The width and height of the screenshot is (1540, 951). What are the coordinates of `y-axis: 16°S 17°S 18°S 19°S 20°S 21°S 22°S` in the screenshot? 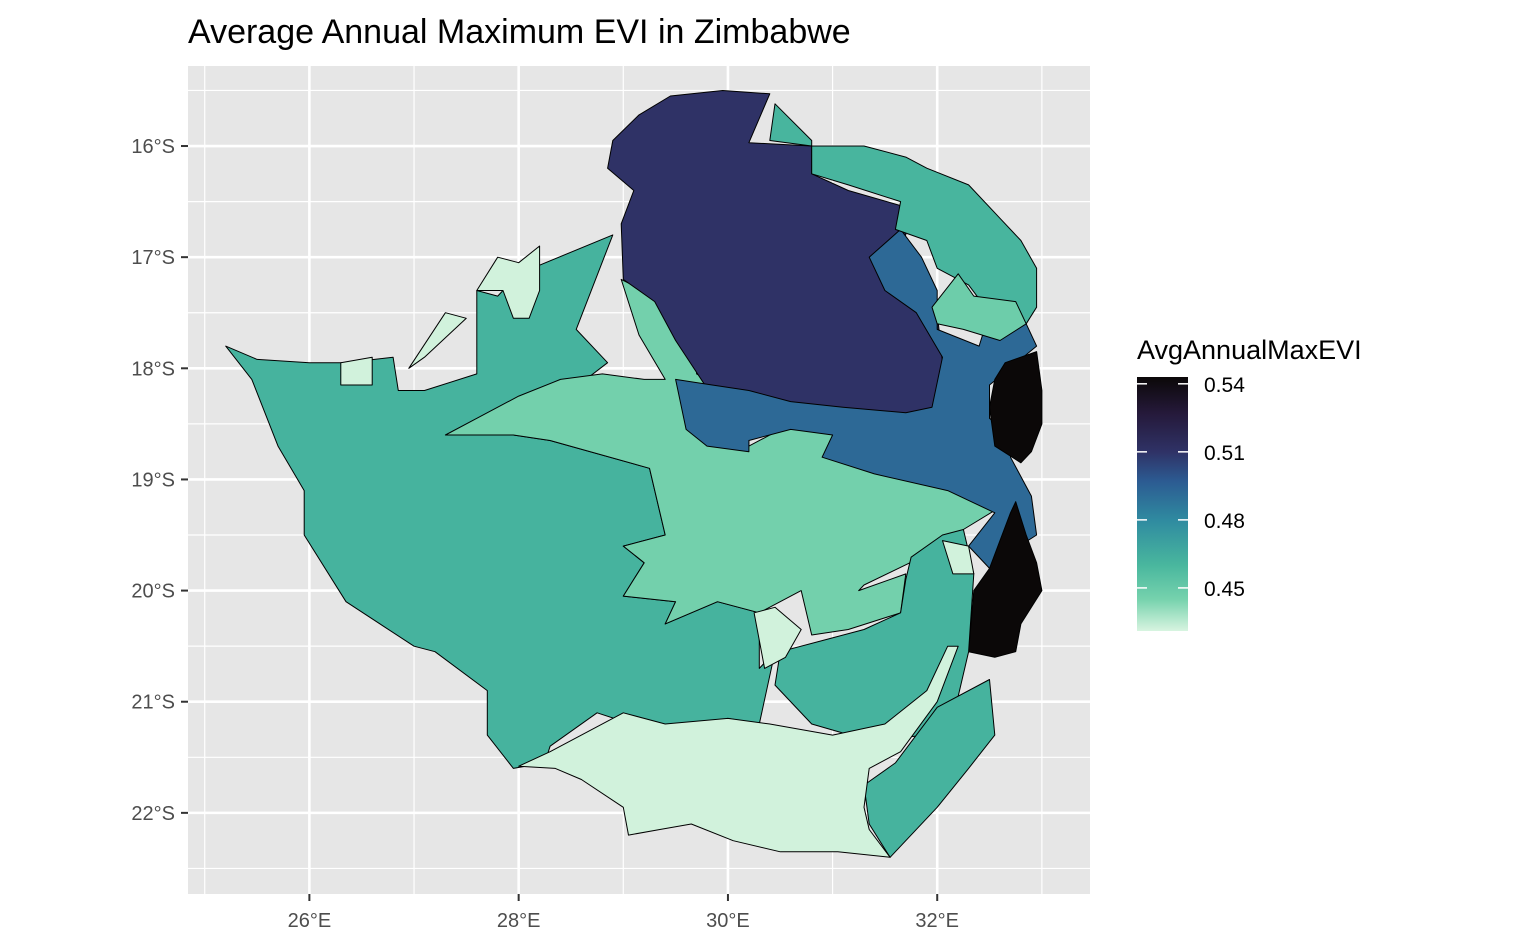 It's located at (159, 480).